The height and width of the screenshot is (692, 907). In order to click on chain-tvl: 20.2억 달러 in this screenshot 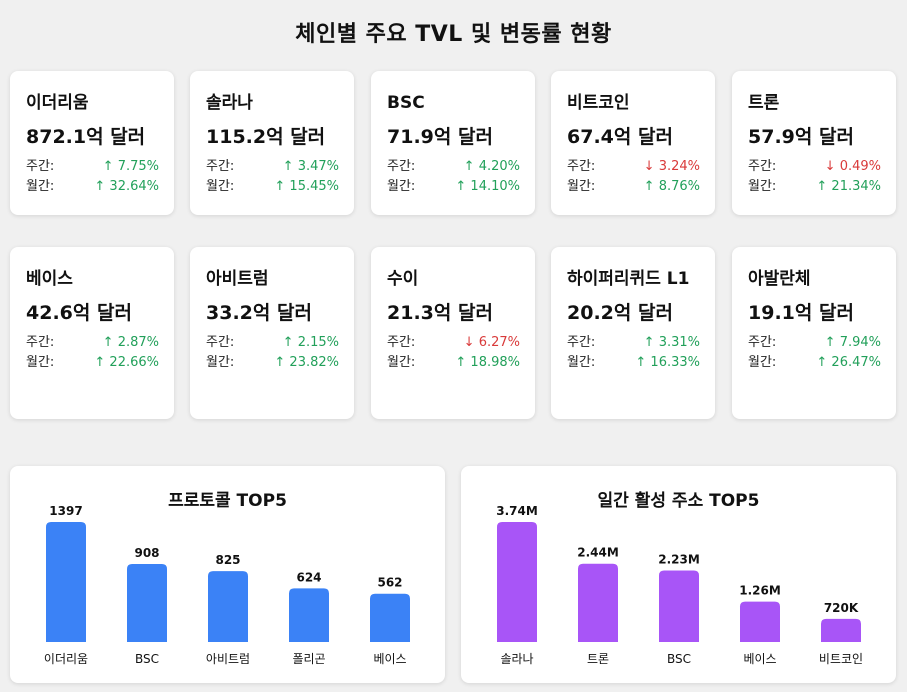, I will do `click(620, 313)`.